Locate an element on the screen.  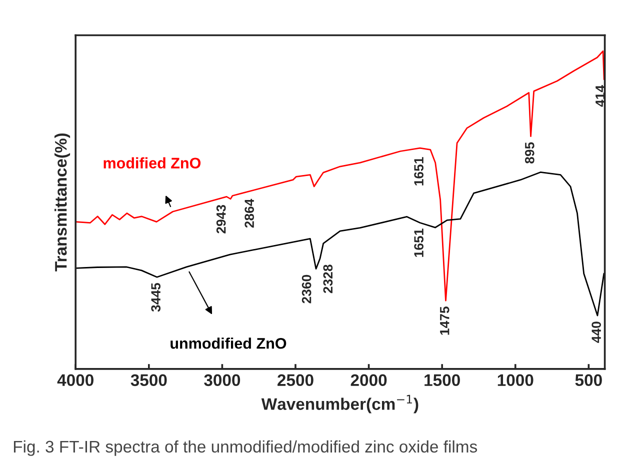
x-tick-label: 3000 is located at coordinates (222, 380).